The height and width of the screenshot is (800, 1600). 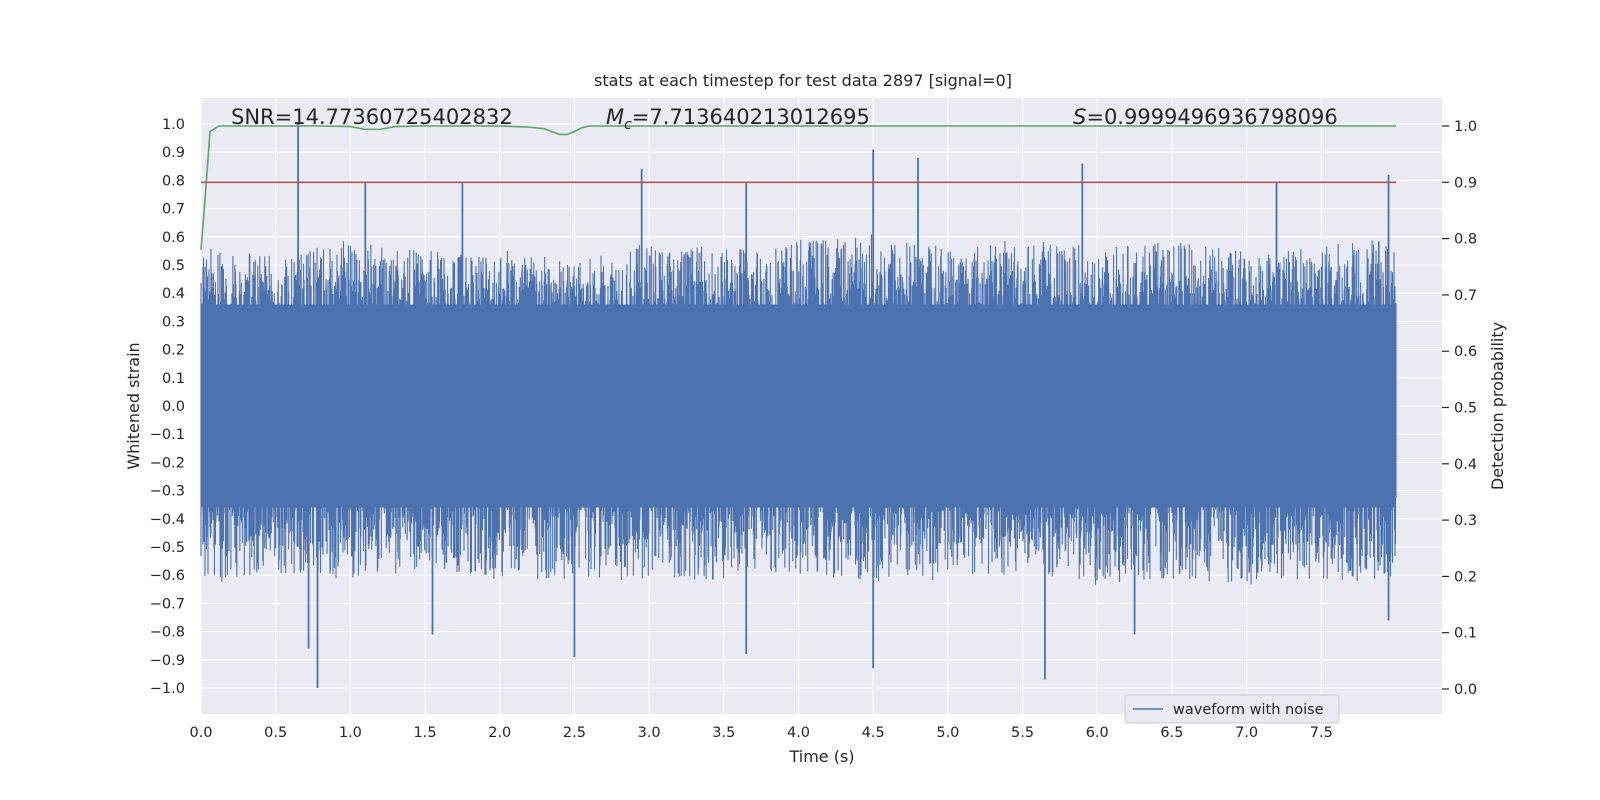 What do you see at coordinates (173, 125) in the screenshot?
I see `y-tick-label: 1.0` at bounding box center [173, 125].